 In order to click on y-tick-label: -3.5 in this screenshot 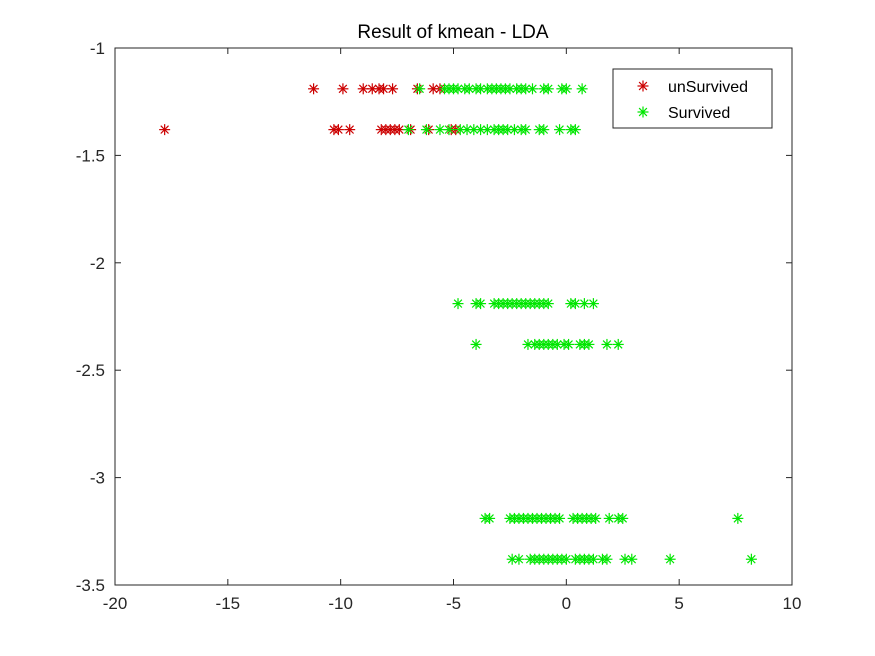, I will do `click(90, 585)`.